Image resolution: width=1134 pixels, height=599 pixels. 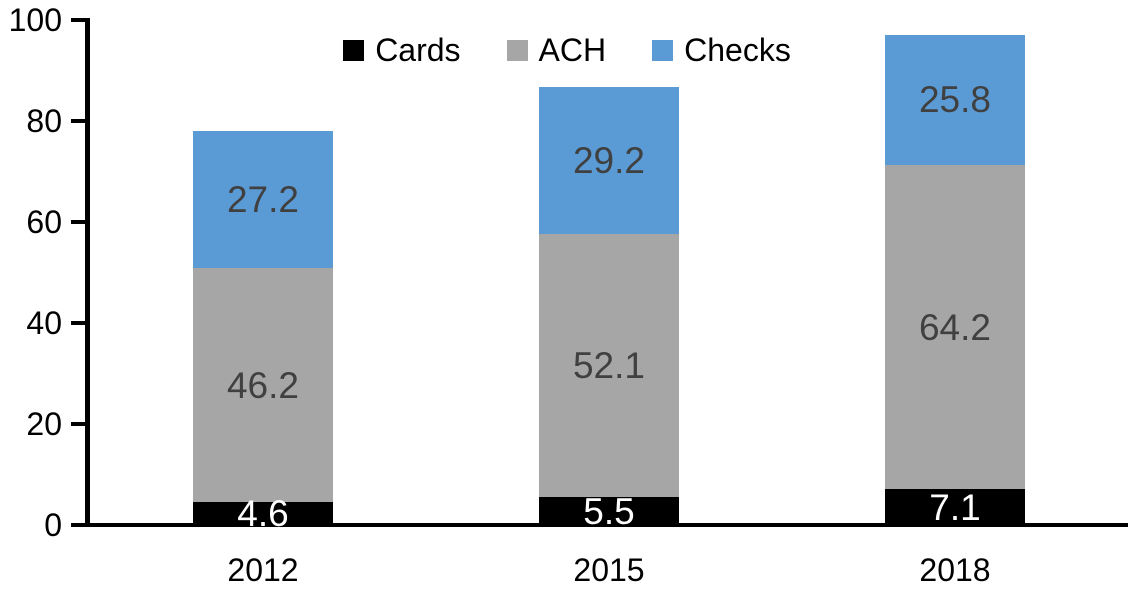 I want to click on segment-value-label-ach-2018: 64.2, so click(x=954, y=327).